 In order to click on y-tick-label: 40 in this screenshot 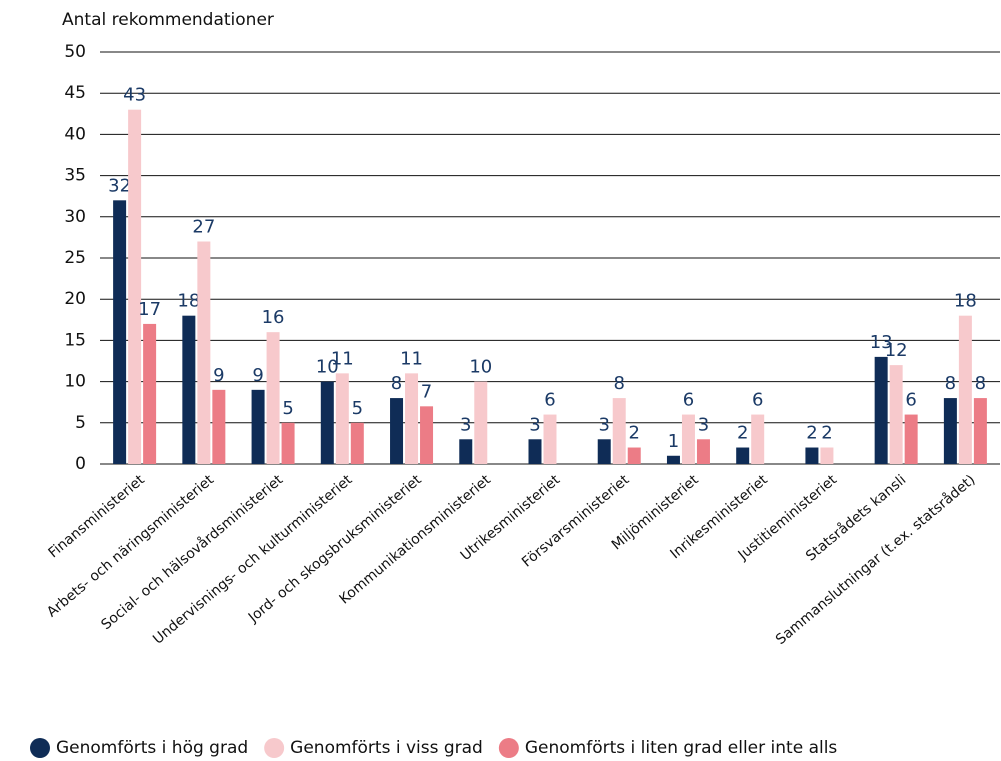, I will do `click(75, 134)`.